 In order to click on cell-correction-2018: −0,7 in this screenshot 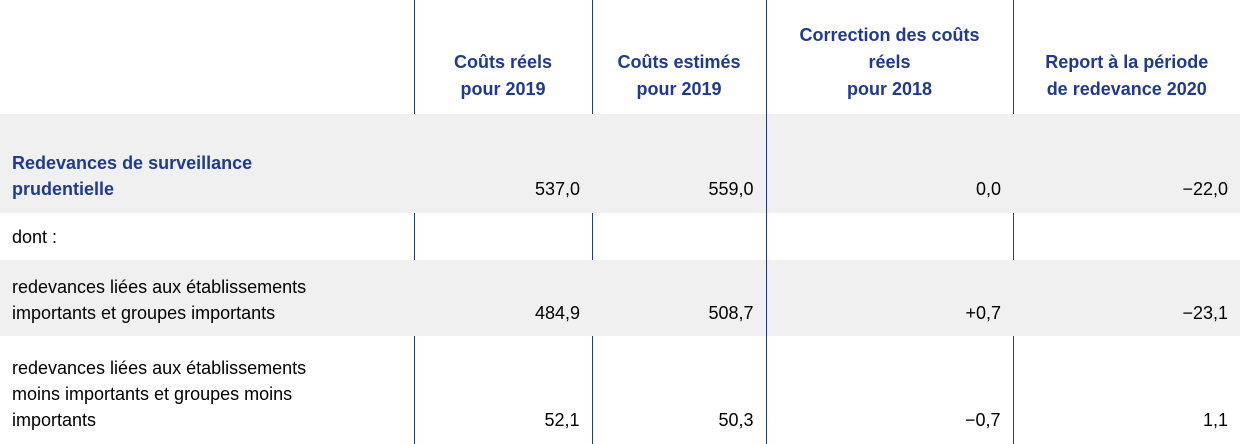, I will do `click(889, 390)`.